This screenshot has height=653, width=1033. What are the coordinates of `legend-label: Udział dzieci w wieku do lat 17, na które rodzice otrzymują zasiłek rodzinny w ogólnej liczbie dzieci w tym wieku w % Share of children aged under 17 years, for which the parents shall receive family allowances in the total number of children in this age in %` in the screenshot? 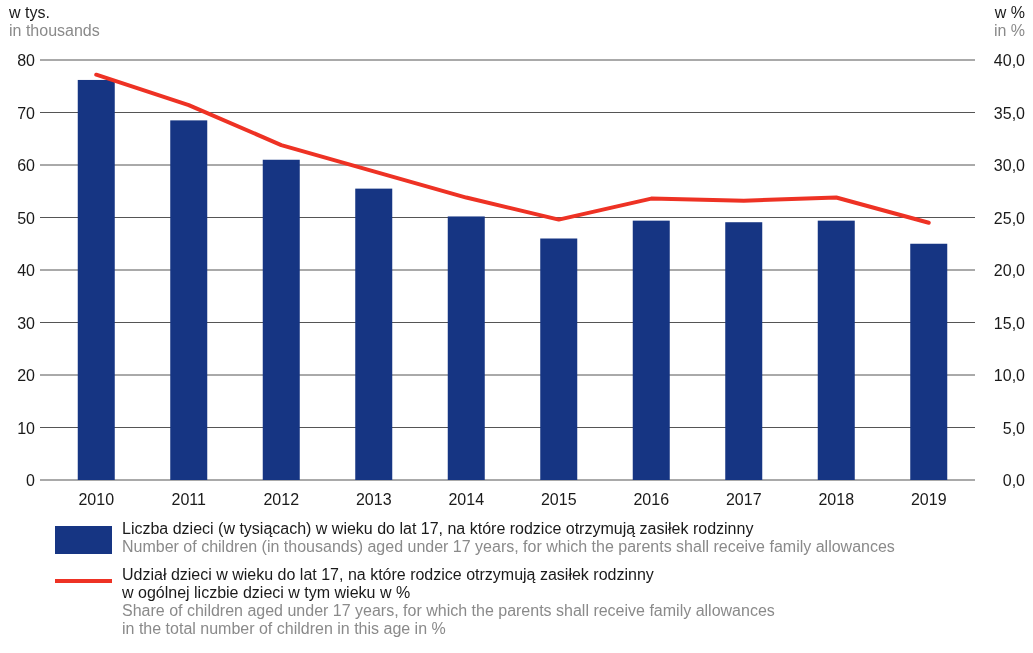 It's located at (448, 601).